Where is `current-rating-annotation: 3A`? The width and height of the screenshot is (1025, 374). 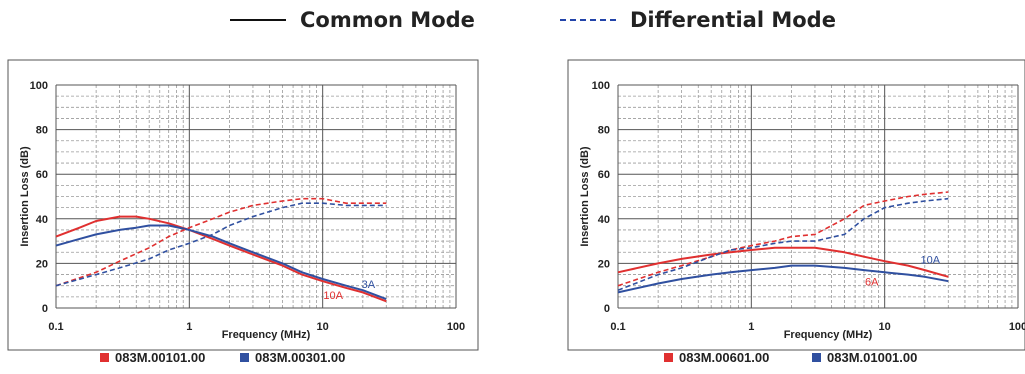
current-rating-annotation: 3A is located at coordinates (369, 285).